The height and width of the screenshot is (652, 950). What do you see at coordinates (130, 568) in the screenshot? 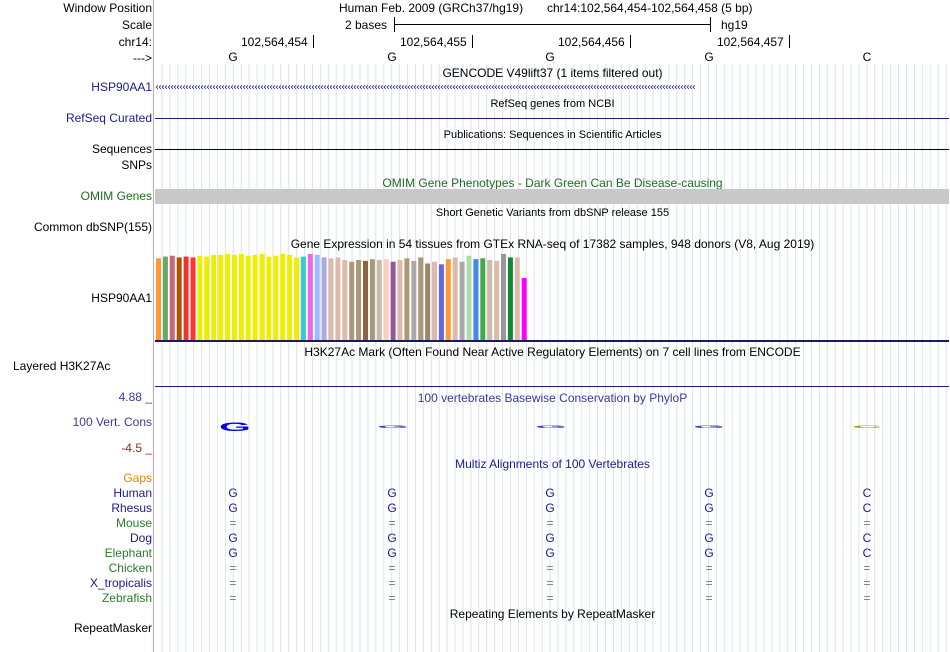
I see `species-label: Chicken` at bounding box center [130, 568].